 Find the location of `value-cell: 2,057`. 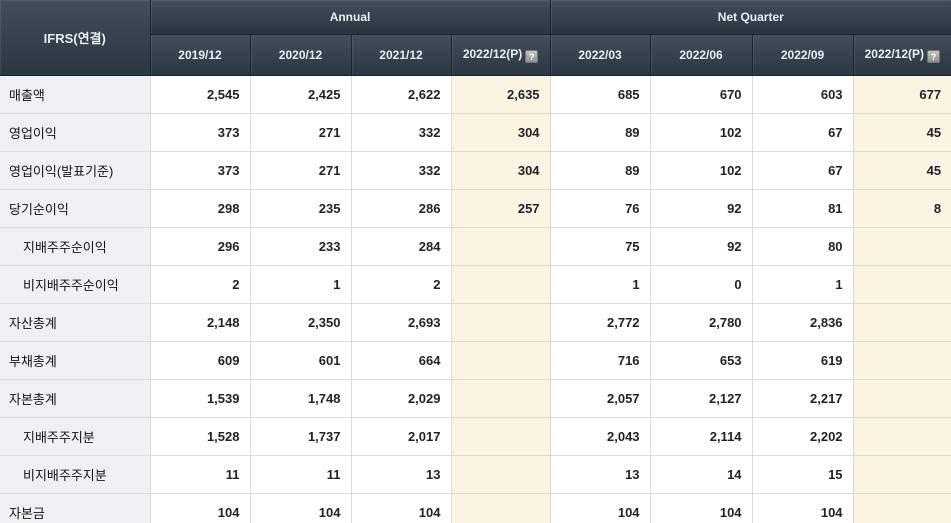

value-cell: 2,057 is located at coordinates (600, 398).